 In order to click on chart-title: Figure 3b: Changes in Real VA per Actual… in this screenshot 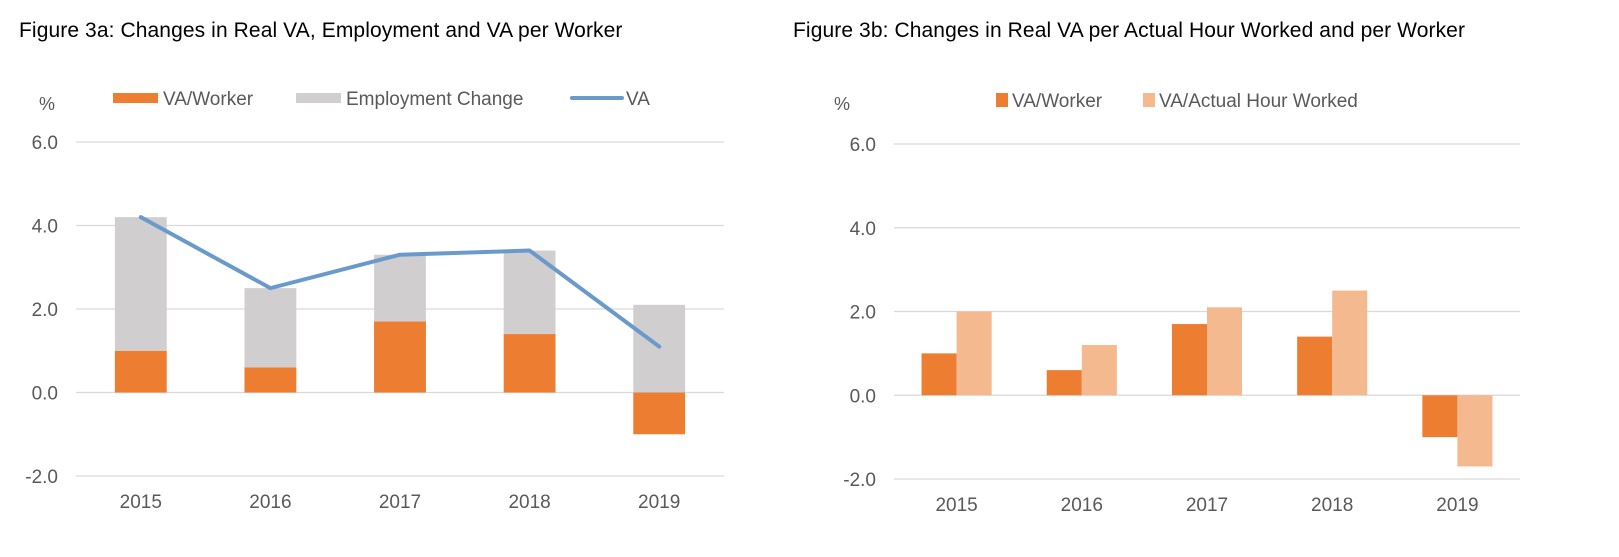, I will do `click(1129, 30)`.